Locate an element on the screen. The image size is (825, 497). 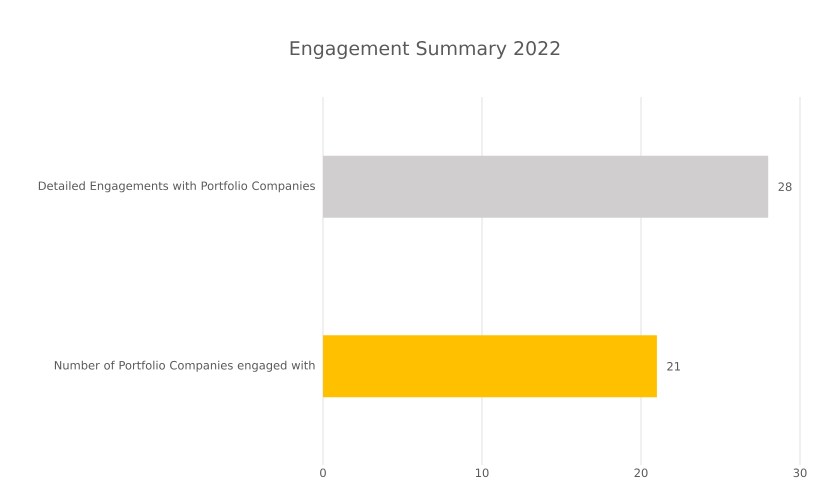
x-tick-label: 30 is located at coordinates (800, 473).